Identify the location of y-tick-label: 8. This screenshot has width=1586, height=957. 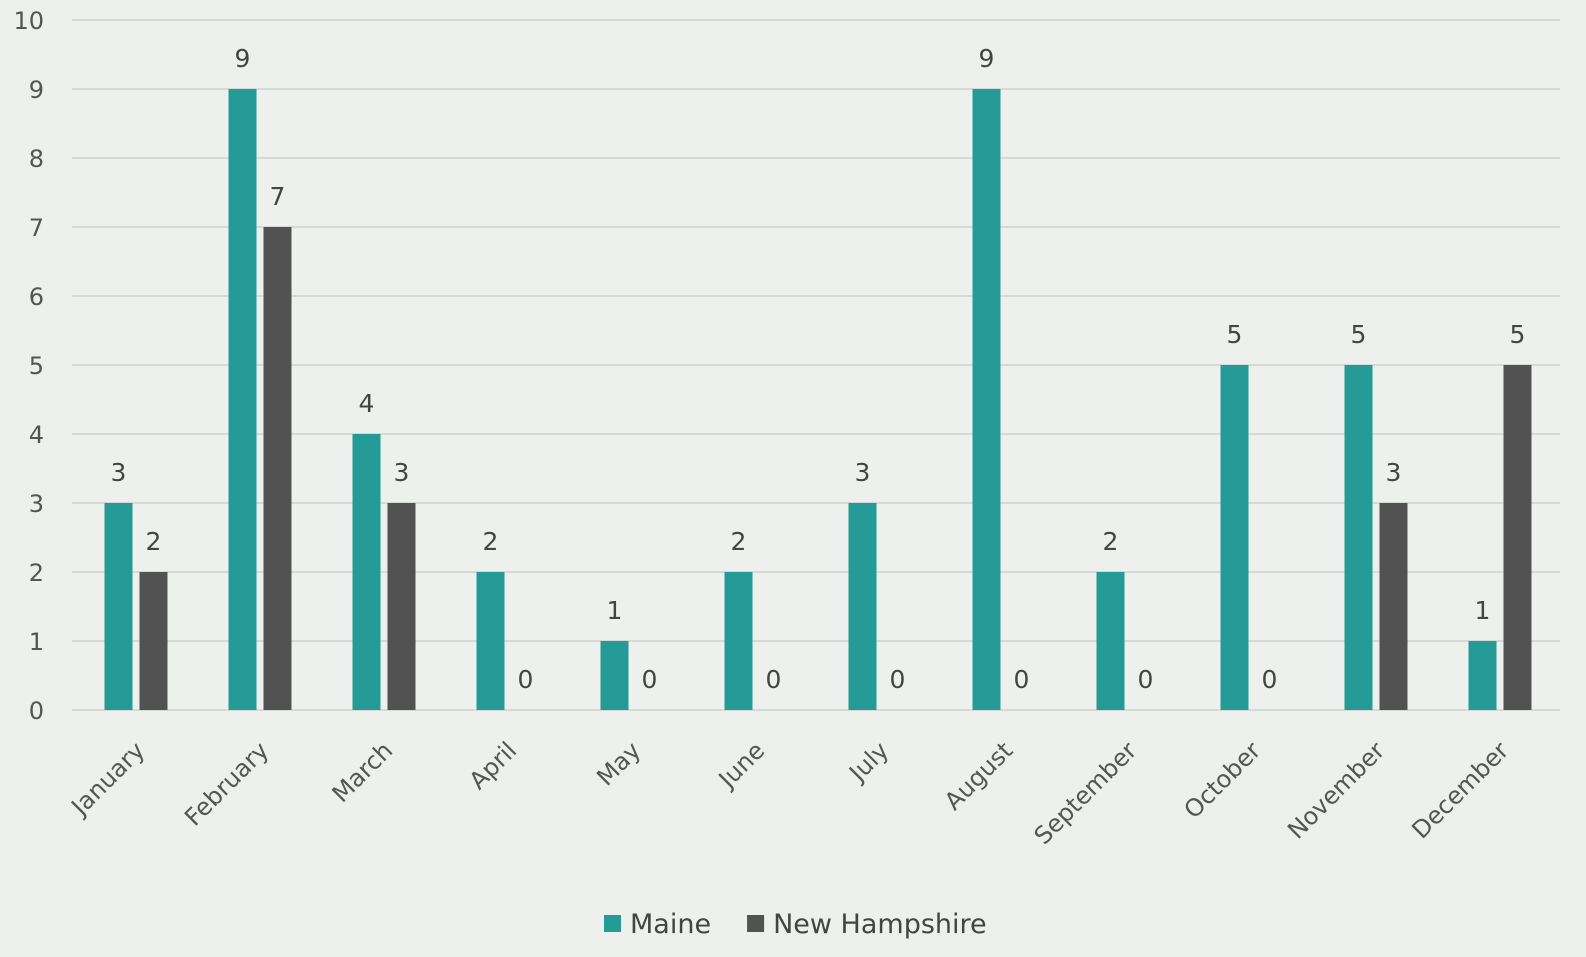
(36, 159).